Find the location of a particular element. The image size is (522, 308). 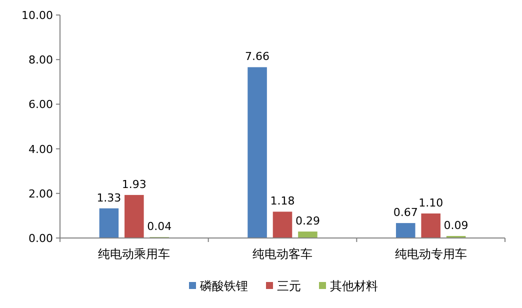

data-label: 7.66 is located at coordinates (257, 57).